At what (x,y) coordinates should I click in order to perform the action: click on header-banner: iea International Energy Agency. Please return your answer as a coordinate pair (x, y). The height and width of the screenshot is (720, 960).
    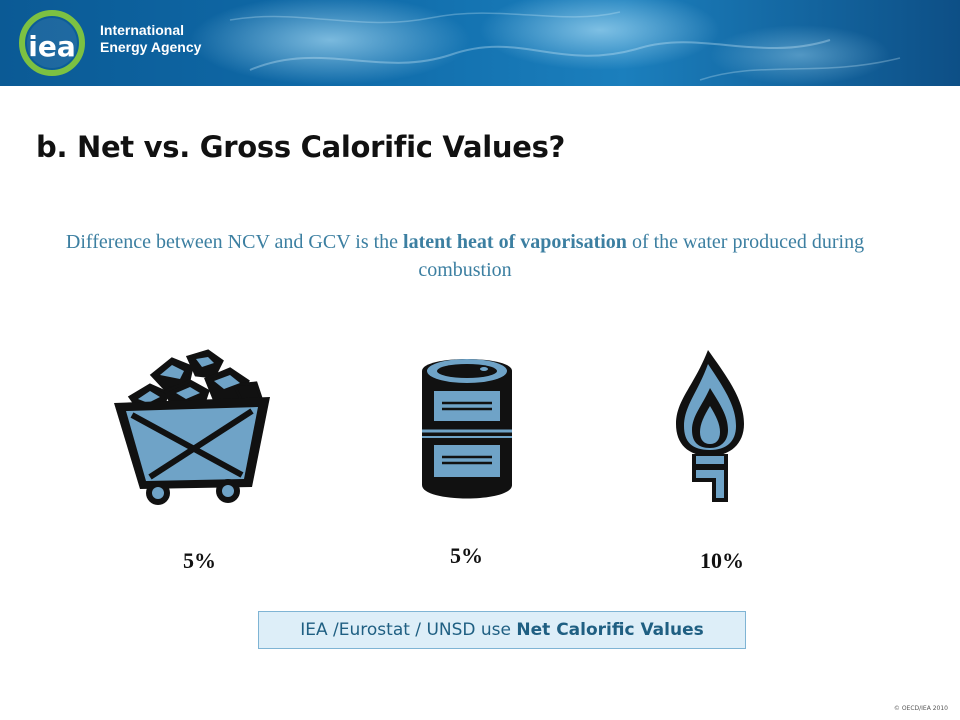
    Looking at the image, I should click on (480, 43).